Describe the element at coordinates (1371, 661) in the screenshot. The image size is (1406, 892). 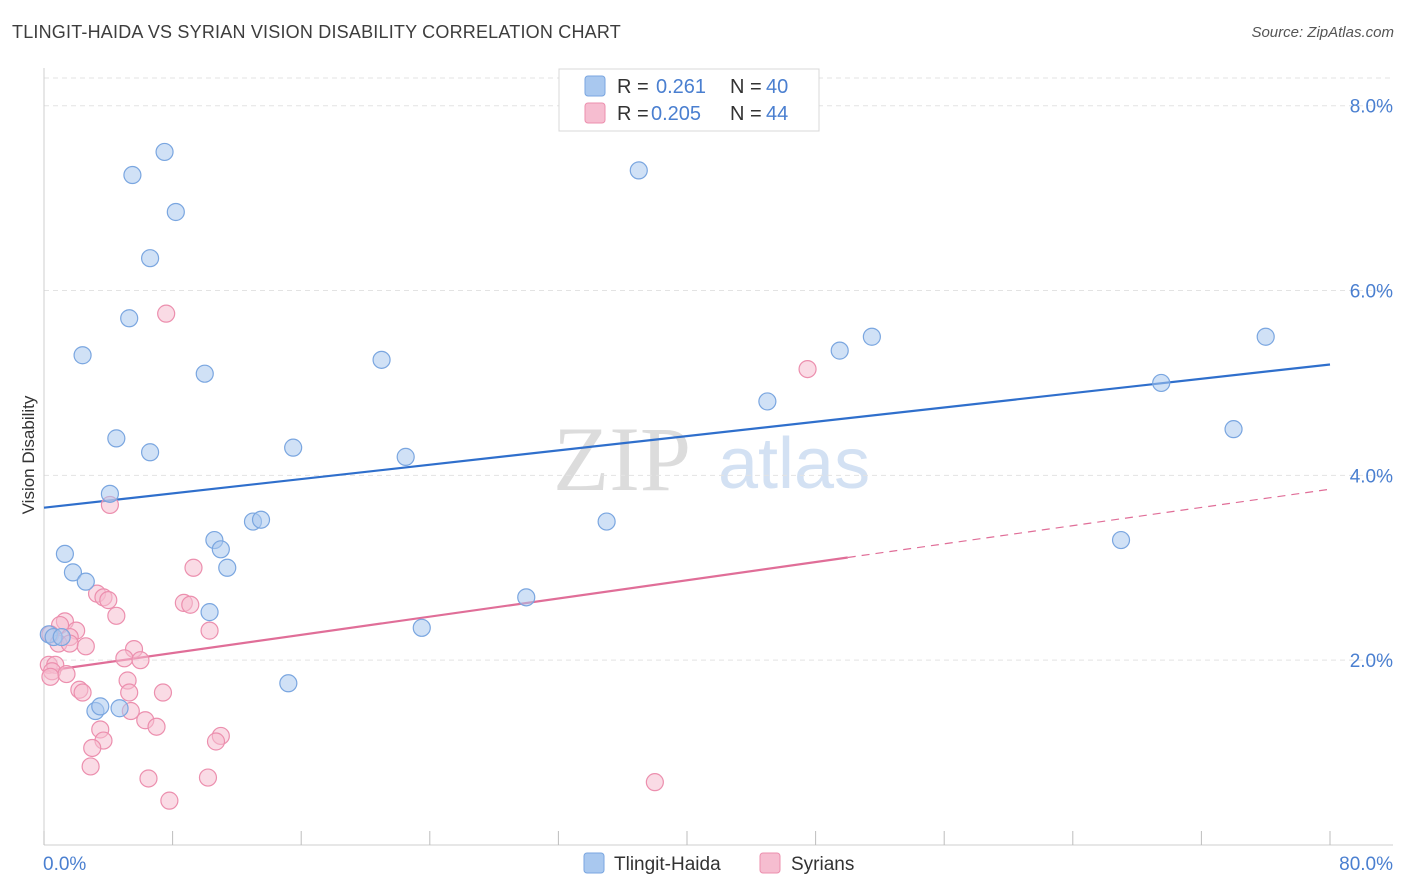
I see `y-tick-label: 2.0%` at that location.